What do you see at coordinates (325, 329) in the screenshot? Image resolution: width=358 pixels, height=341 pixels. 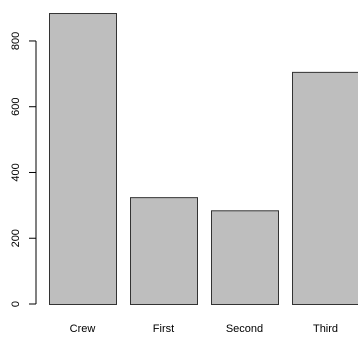 I see `x-tick-label: Third` at bounding box center [325, 329].